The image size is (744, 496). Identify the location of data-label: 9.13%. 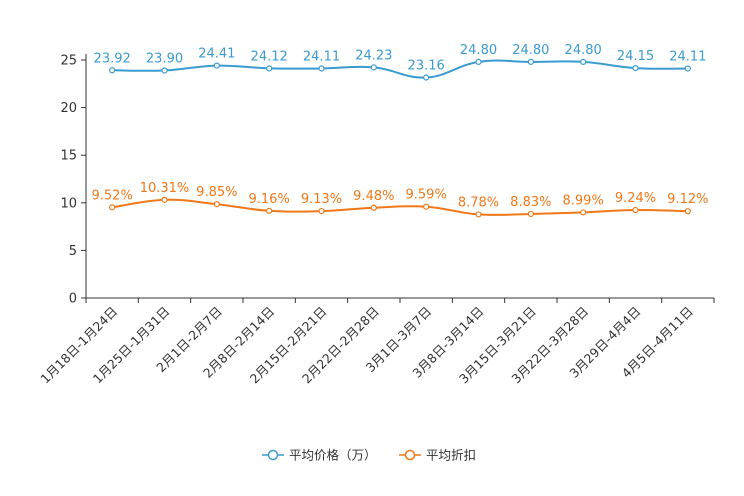
(321, 199).